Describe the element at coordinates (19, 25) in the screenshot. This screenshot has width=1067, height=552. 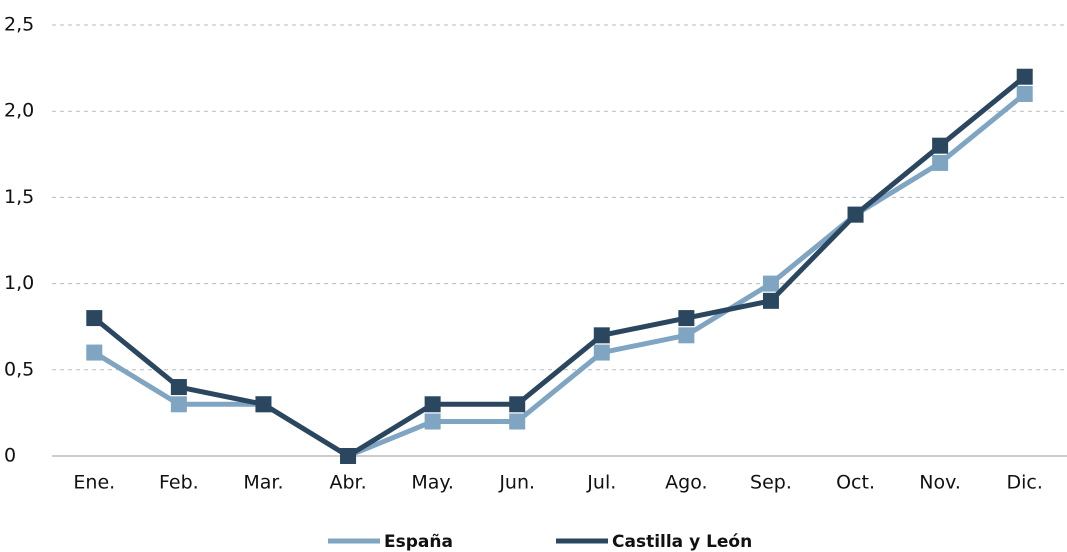
I see `y-tick-label: 2,5` at that location.